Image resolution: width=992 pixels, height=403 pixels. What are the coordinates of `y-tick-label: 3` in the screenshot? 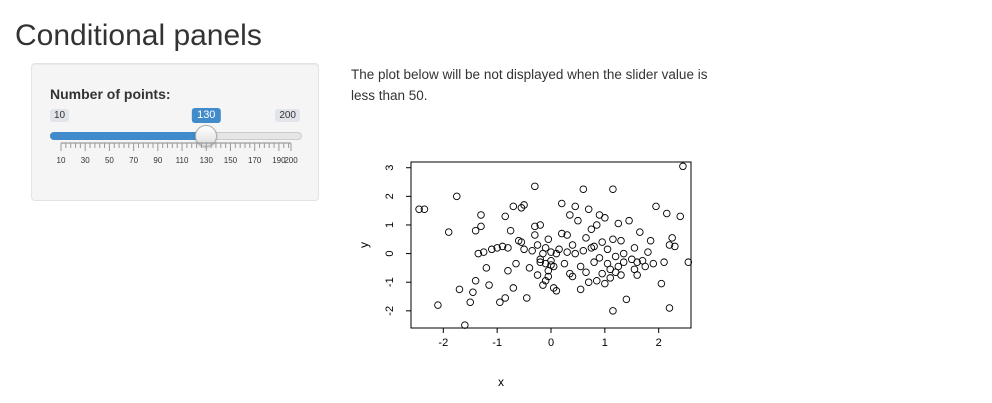 It's located at (390, 168).